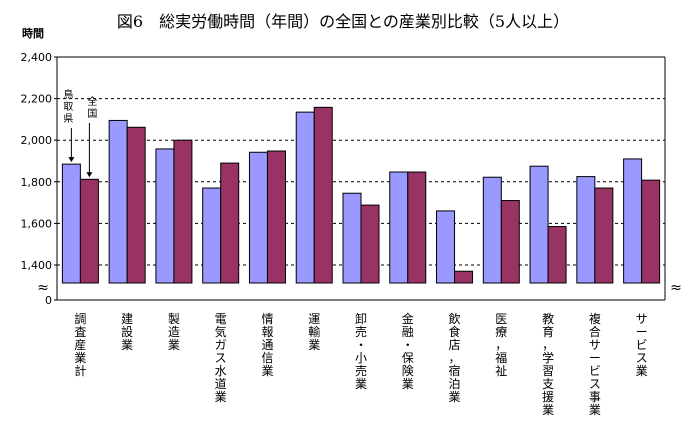 The image size is (686, 429). Describe the element at coordinates (676, 288) in the screenshot. I see `axis-break-mark: ≈` at that location.